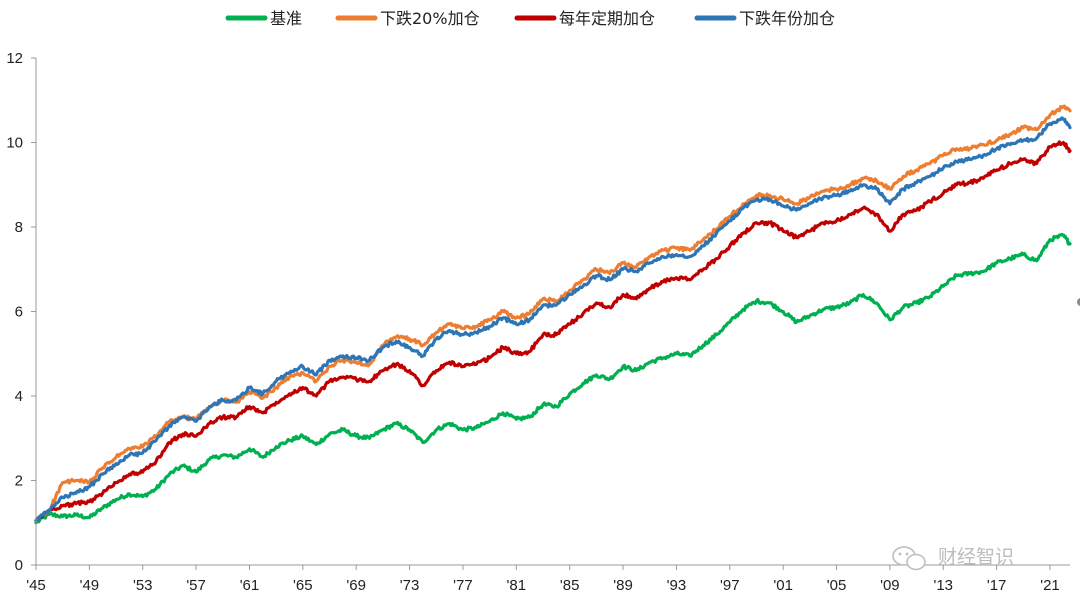  Describe the element at coordinates (607, 18) in the screenshot. I see `legend-label: 每年定期加仓` at that location.